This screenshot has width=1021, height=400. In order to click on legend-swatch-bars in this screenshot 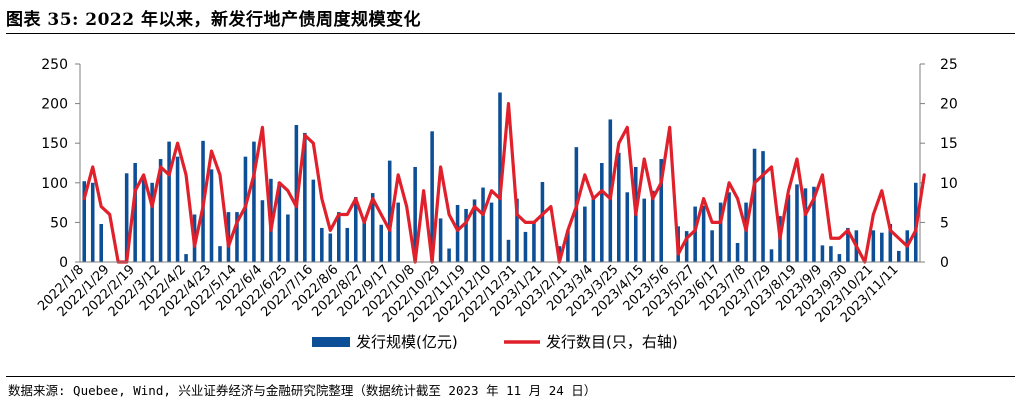, I will do `click(331, 342)`.